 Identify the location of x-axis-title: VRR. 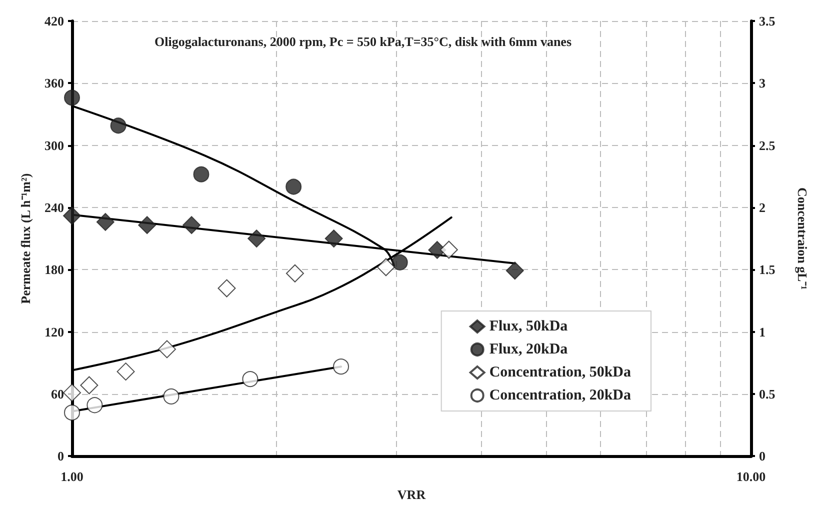
(411, 494).